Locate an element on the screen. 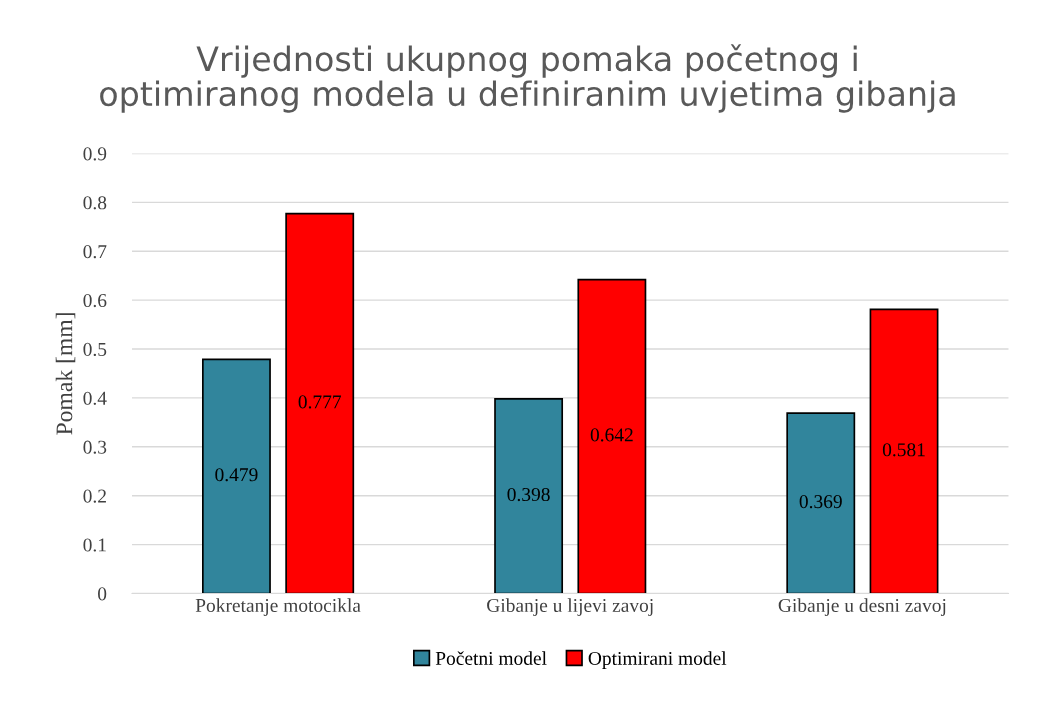 The height and width of the screenshot is (704, 1056). x-tick-label: Gibanje u desni zavoj is located at coordinates (862, 607).